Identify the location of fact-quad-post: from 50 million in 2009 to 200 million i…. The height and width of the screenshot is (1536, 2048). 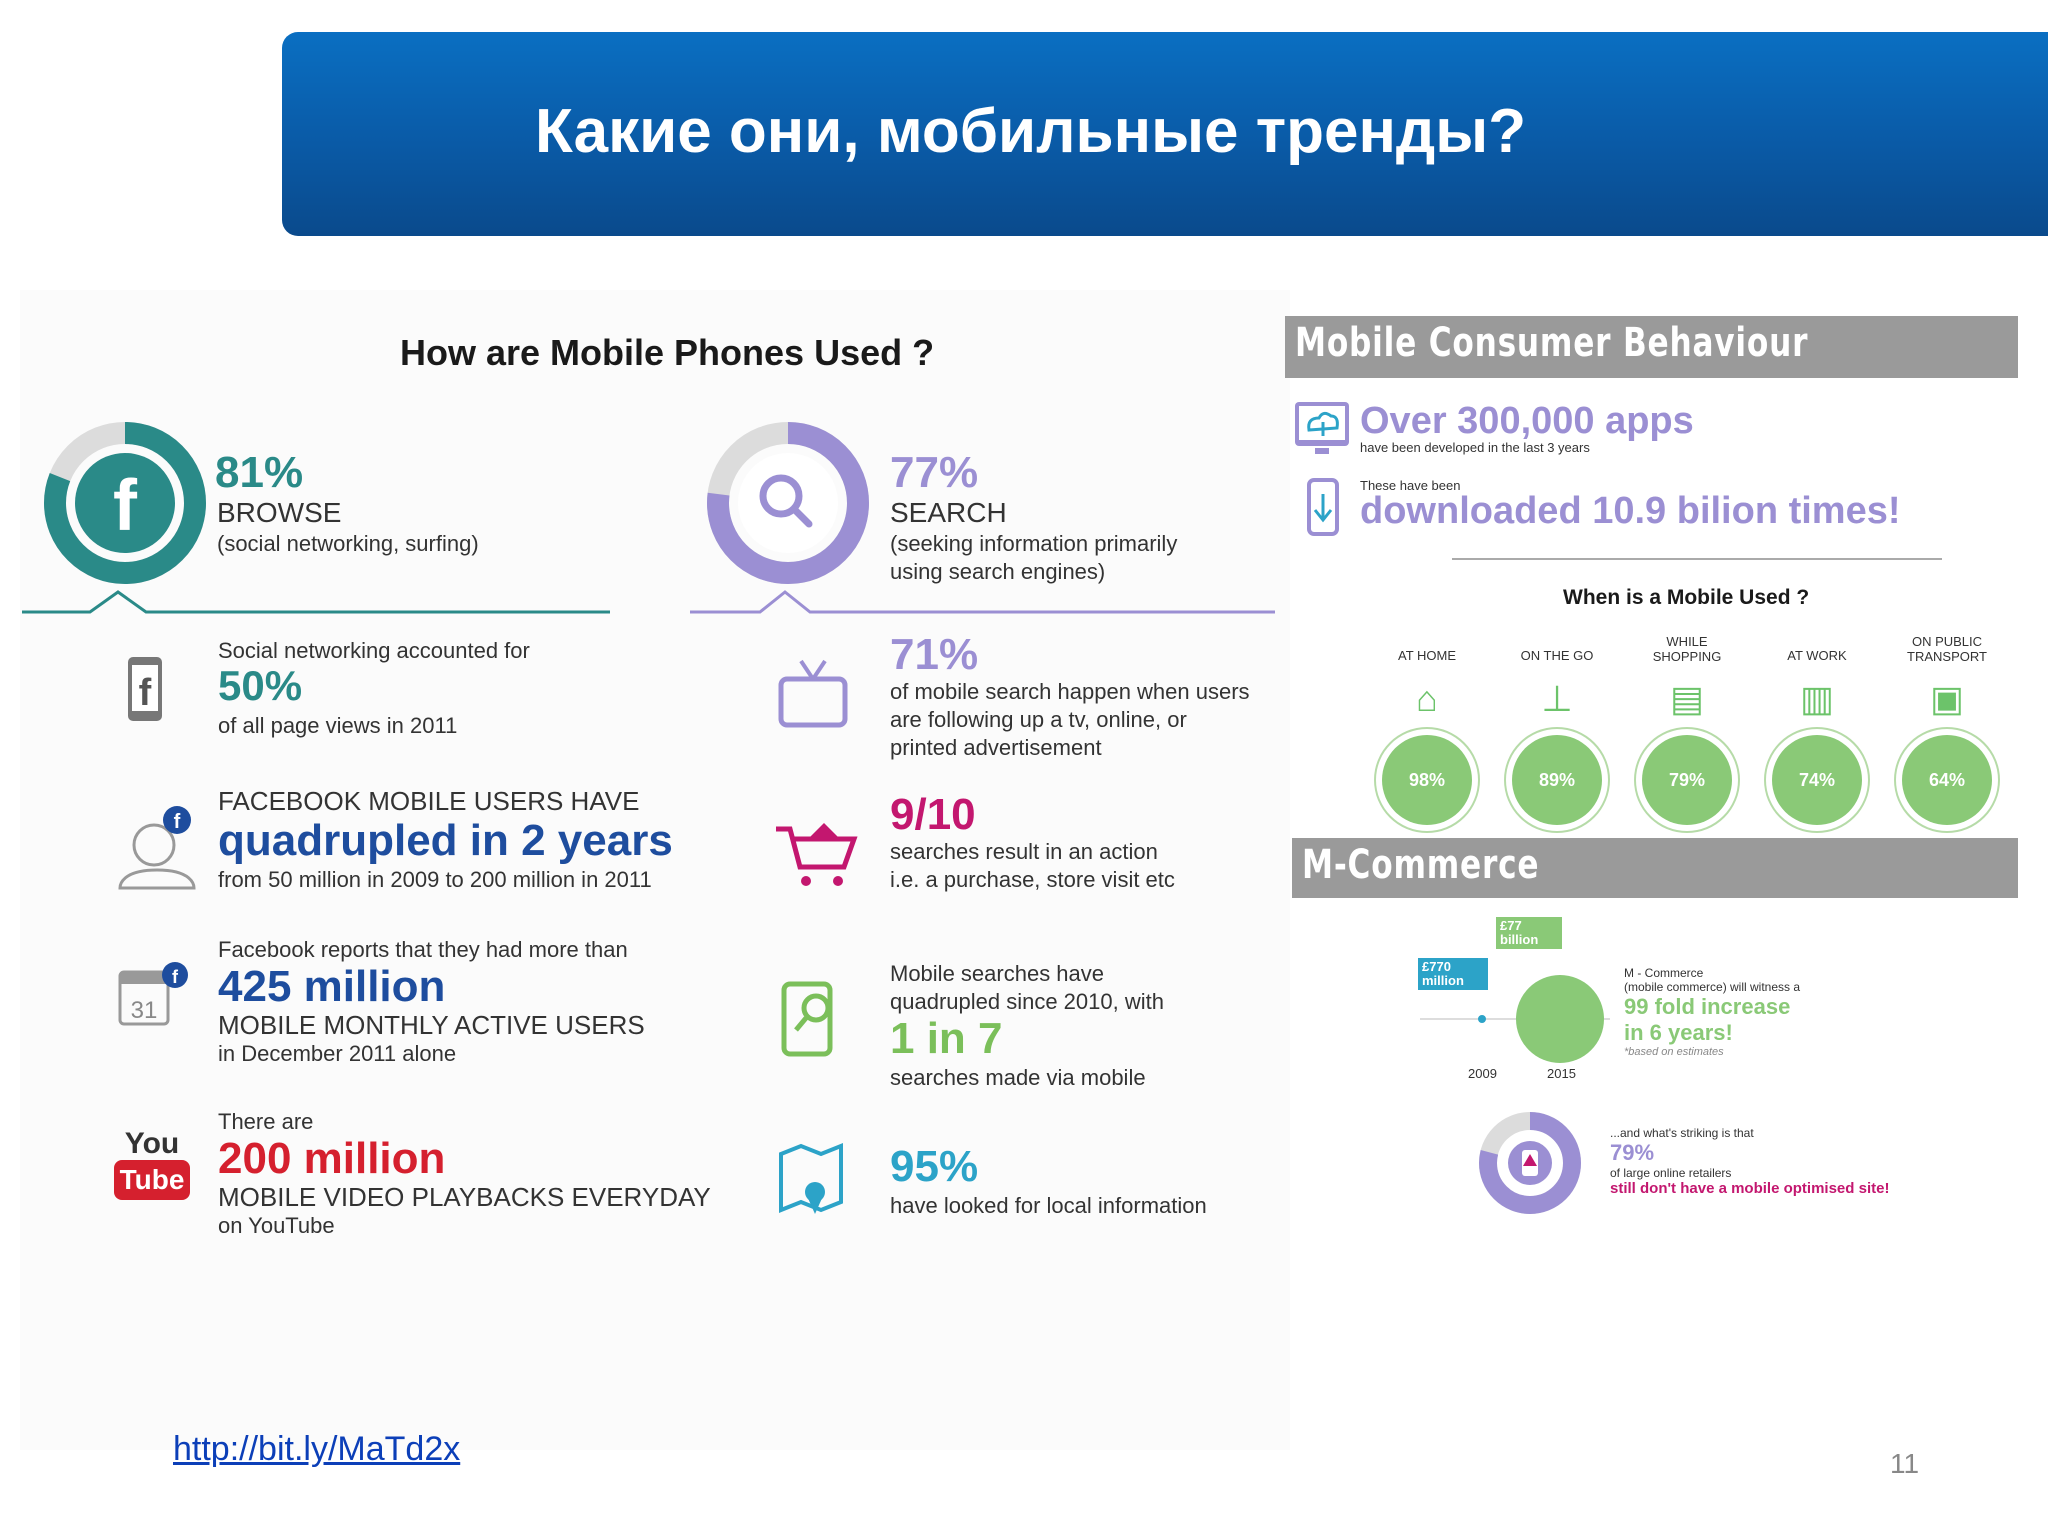
(435, 879).